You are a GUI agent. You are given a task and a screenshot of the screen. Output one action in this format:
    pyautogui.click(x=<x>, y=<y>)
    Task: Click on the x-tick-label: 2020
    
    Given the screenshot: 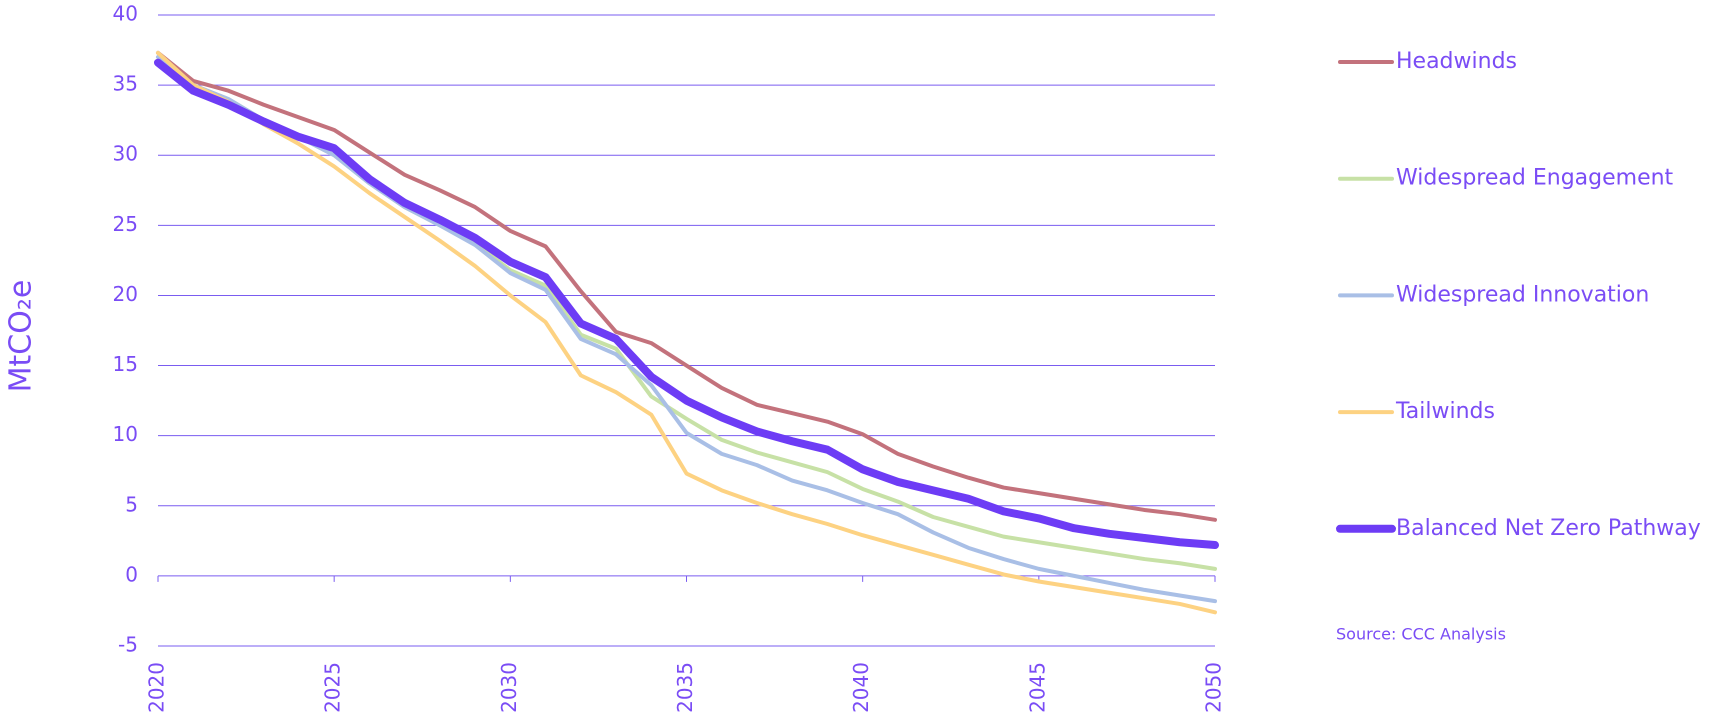 What is the action you would take?
    pyautogui.click(x=157, y=687)
    